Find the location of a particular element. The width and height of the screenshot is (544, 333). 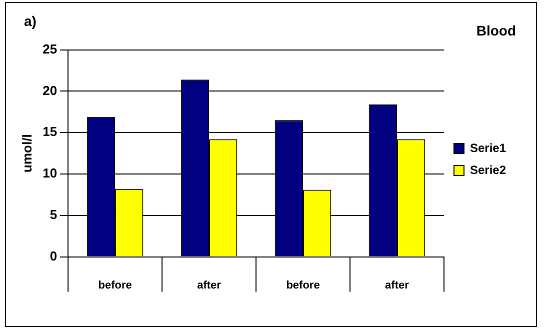

text: Blood is located at coordinates (496, 30).